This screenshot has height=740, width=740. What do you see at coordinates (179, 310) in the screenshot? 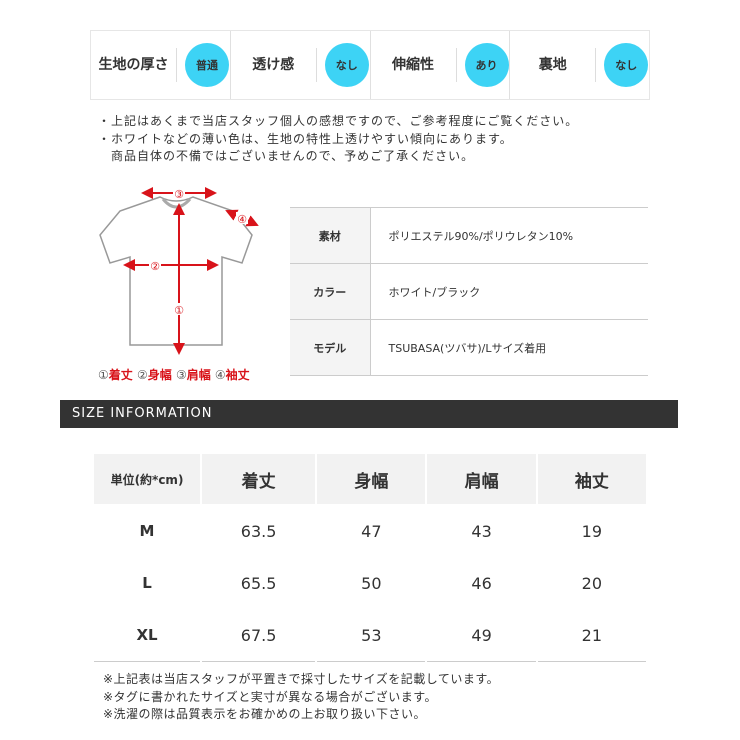
I see `svg-text: ①` at bounding box center [179, 310].